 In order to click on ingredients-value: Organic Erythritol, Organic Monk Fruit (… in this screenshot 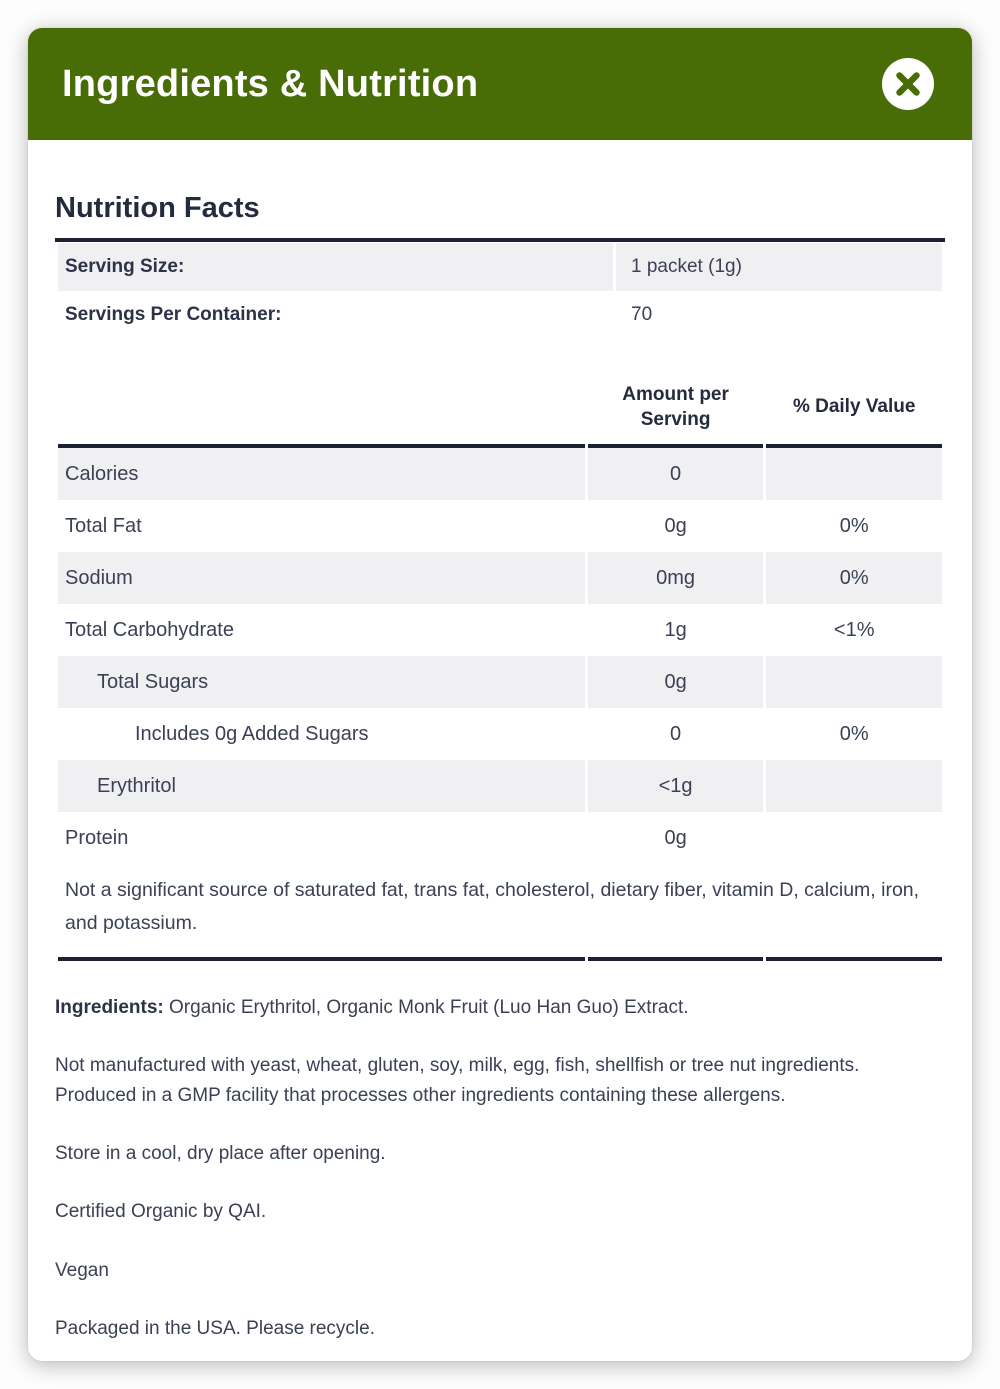, I will do `click(429, 1007)`.